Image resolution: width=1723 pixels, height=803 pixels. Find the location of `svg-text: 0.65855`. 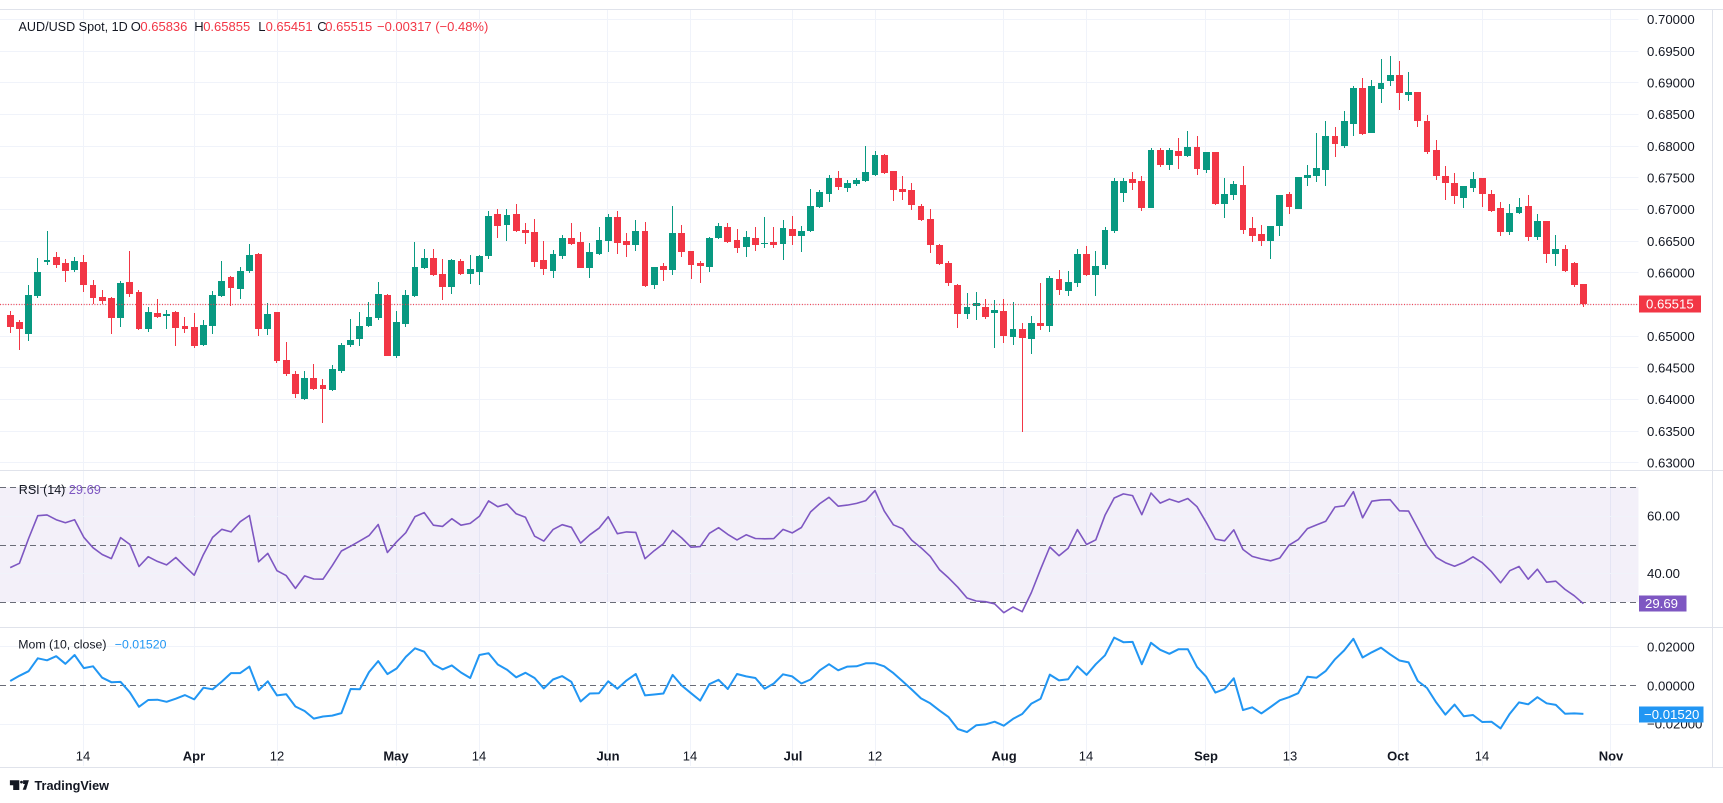

svg-text: 0.65855 is located at coordinates (226, 26).